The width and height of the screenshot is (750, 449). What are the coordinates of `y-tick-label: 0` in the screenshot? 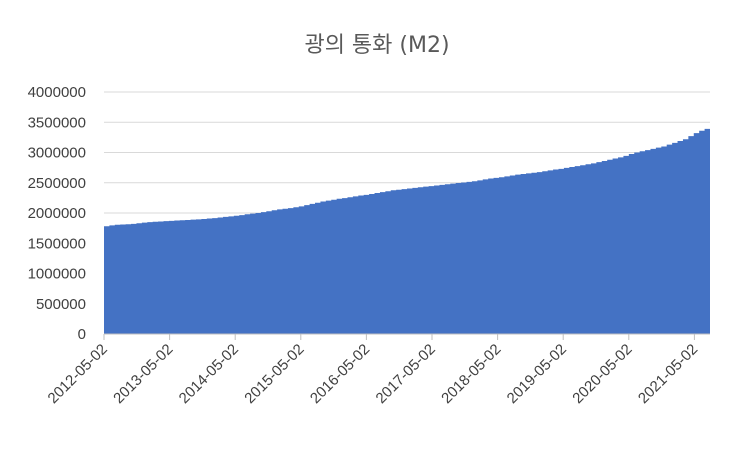 It's located at (82, 334).